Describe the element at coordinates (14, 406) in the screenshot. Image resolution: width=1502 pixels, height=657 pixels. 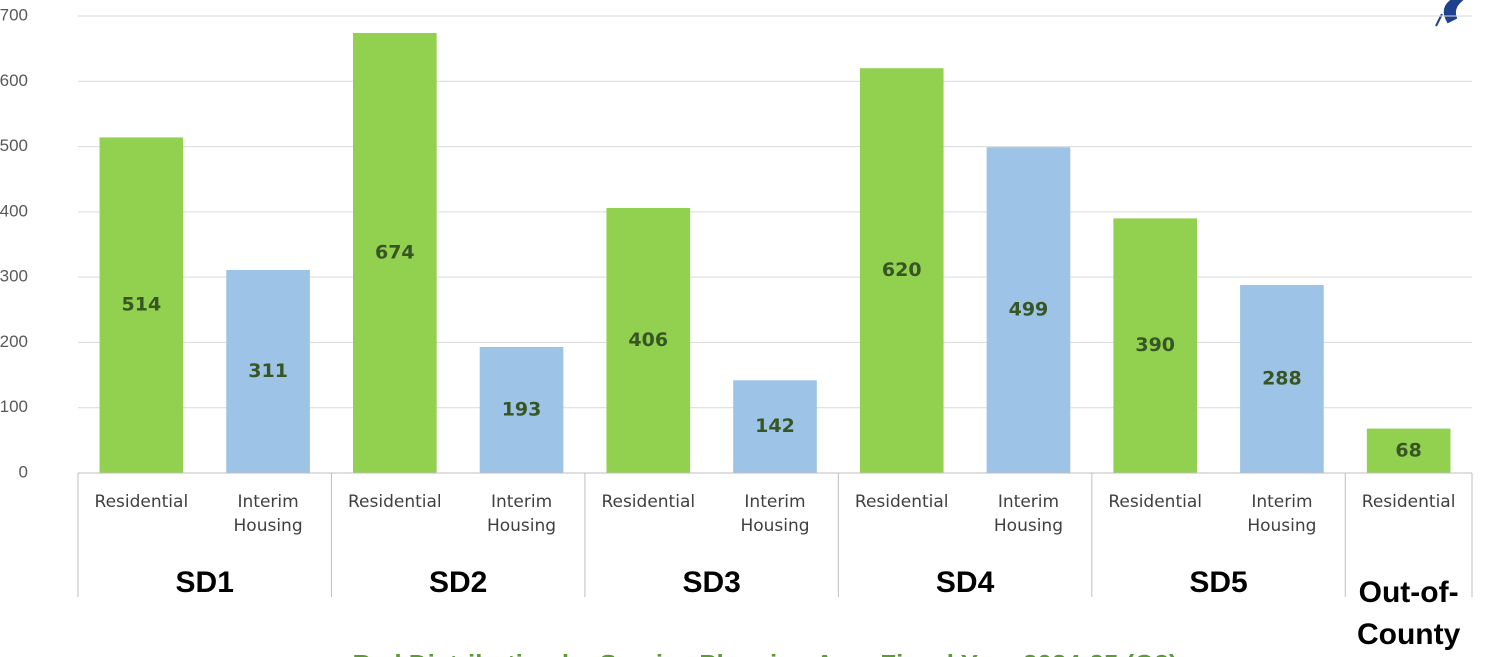
I see `y-tick-label: 100` at that location.